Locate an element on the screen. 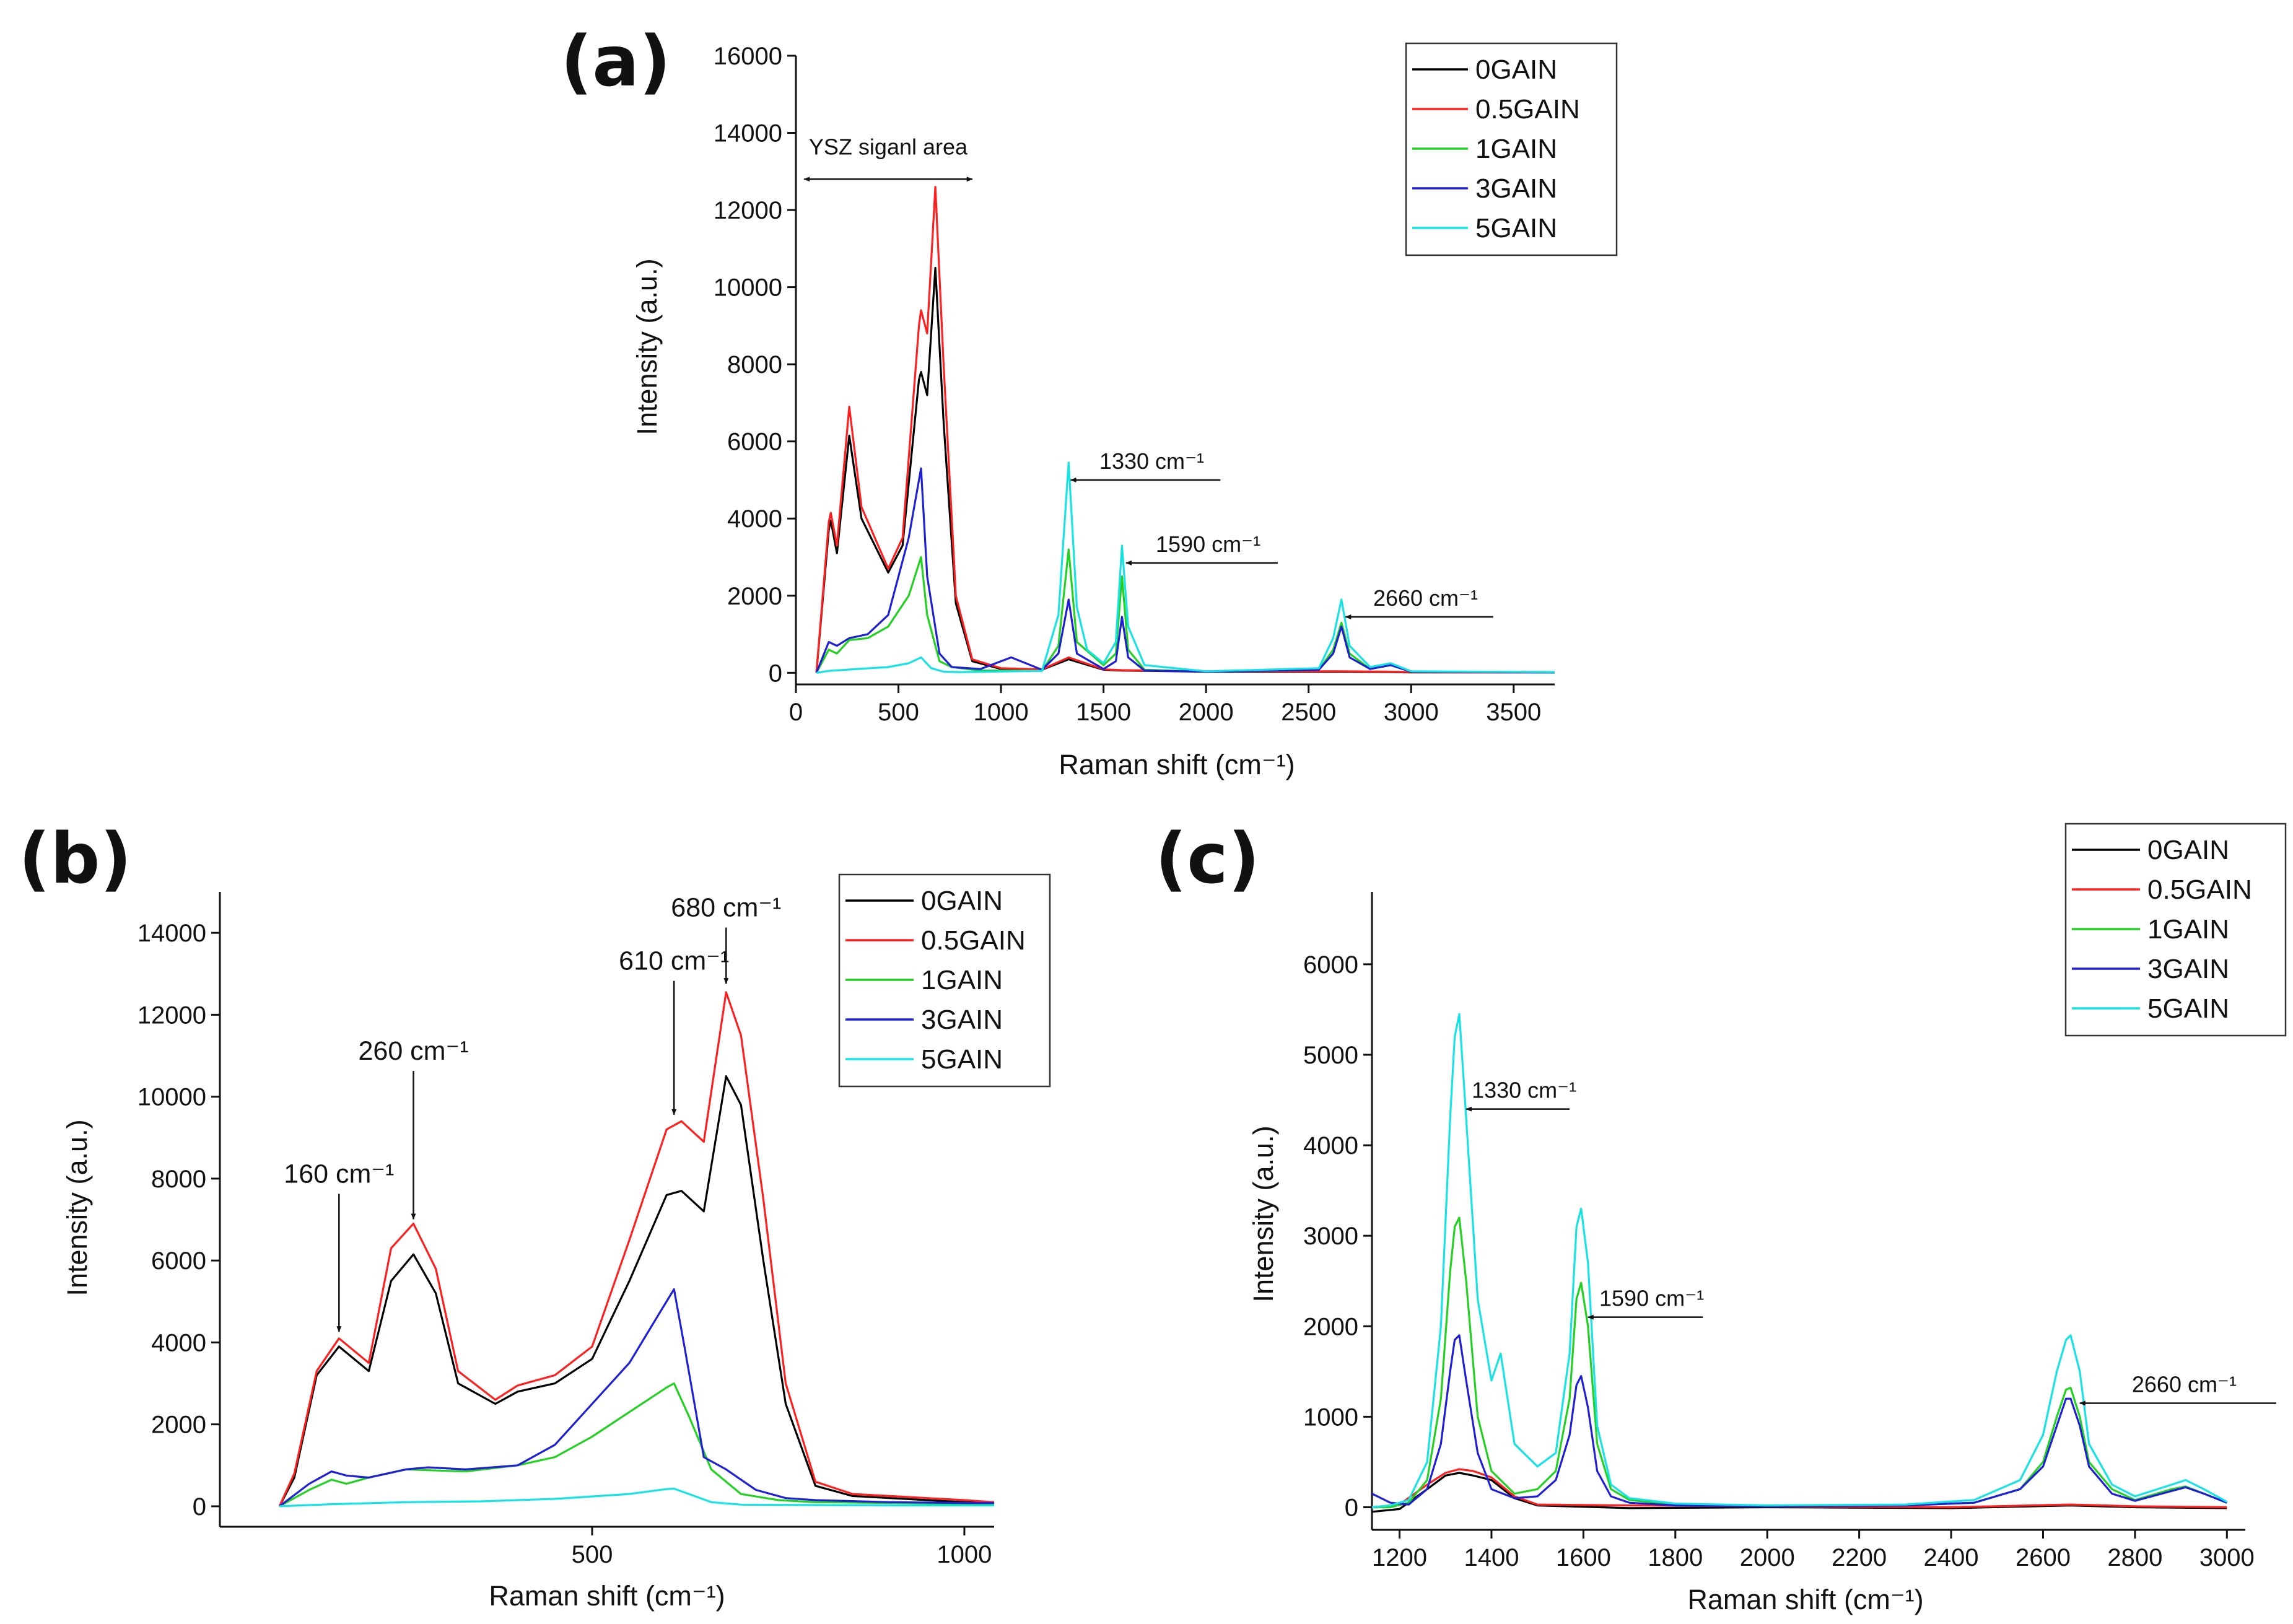 This screenshot has width=2293, height=1624. panel-b-plot-area is located at coordinates (636, 1249).